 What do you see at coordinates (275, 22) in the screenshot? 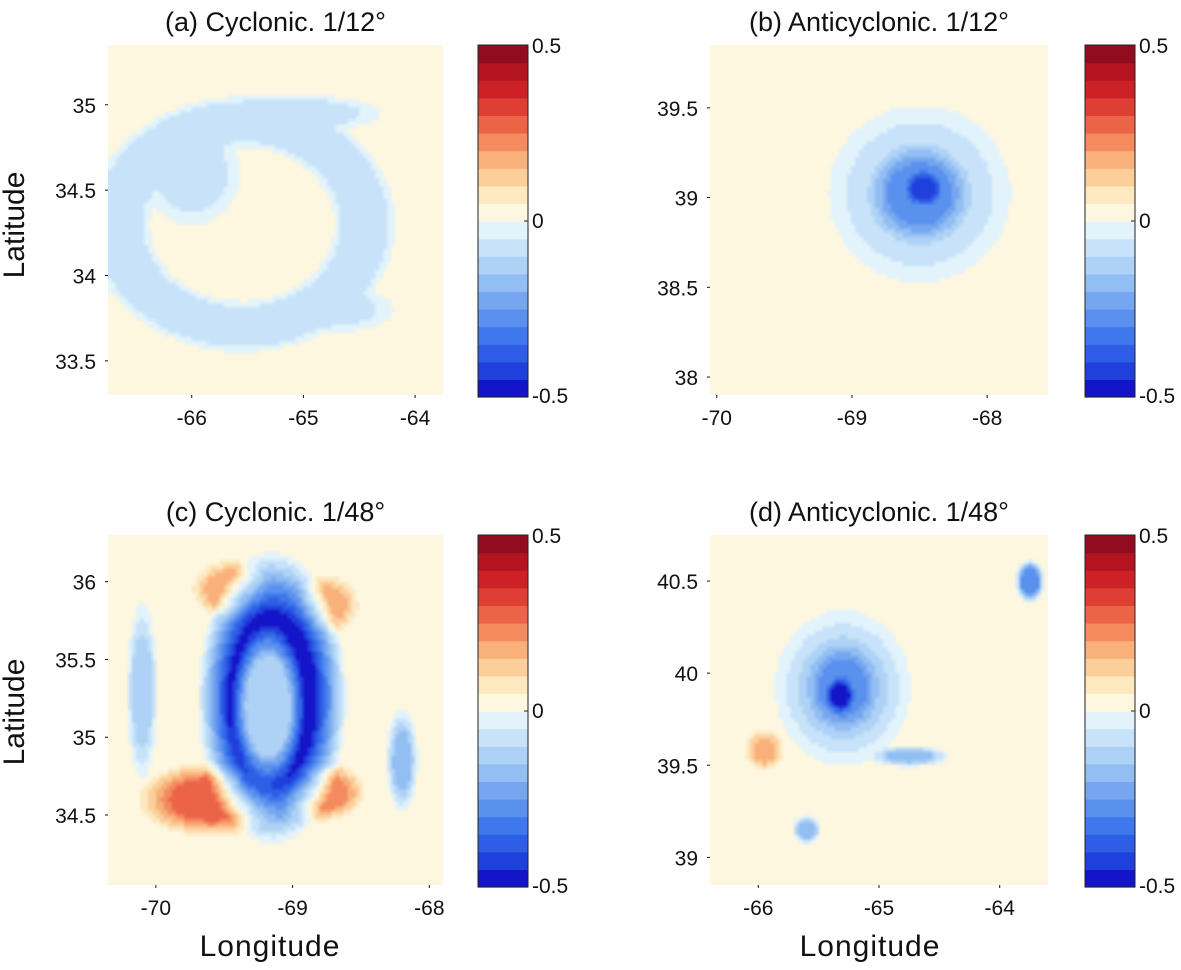
I see `panel-title: (a) Cyclonic. 1/12°` at bounding box center [275, 22].